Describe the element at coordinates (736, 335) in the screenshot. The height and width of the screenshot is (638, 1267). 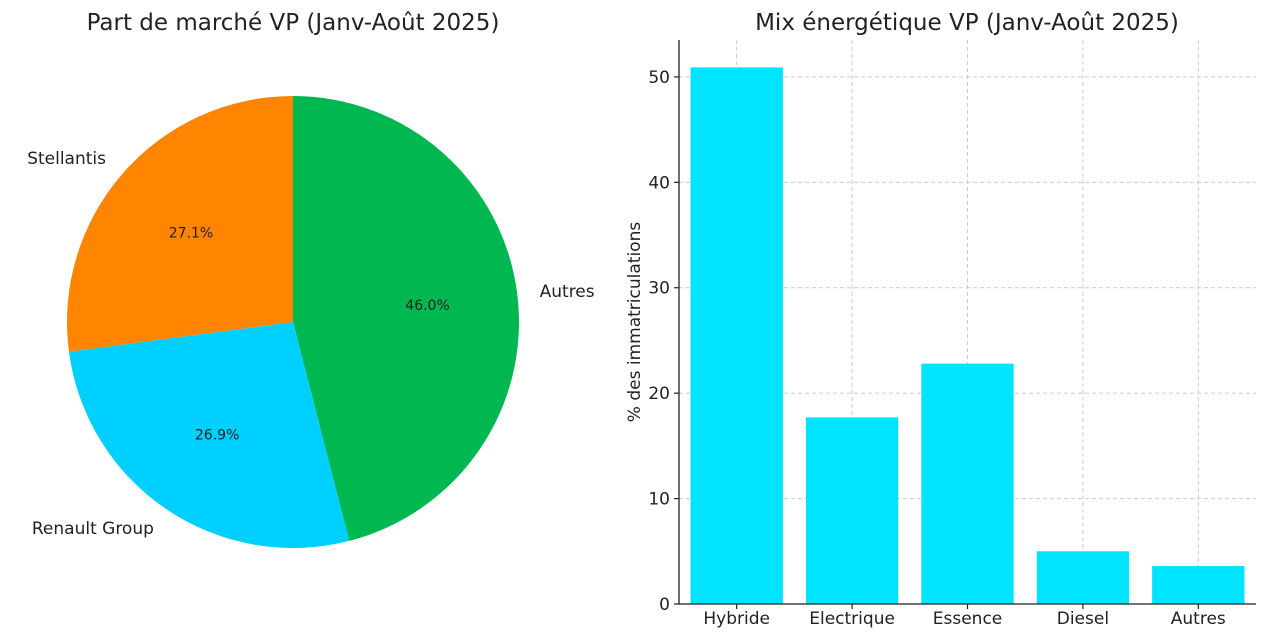
I see `bar-hybride` at that location.